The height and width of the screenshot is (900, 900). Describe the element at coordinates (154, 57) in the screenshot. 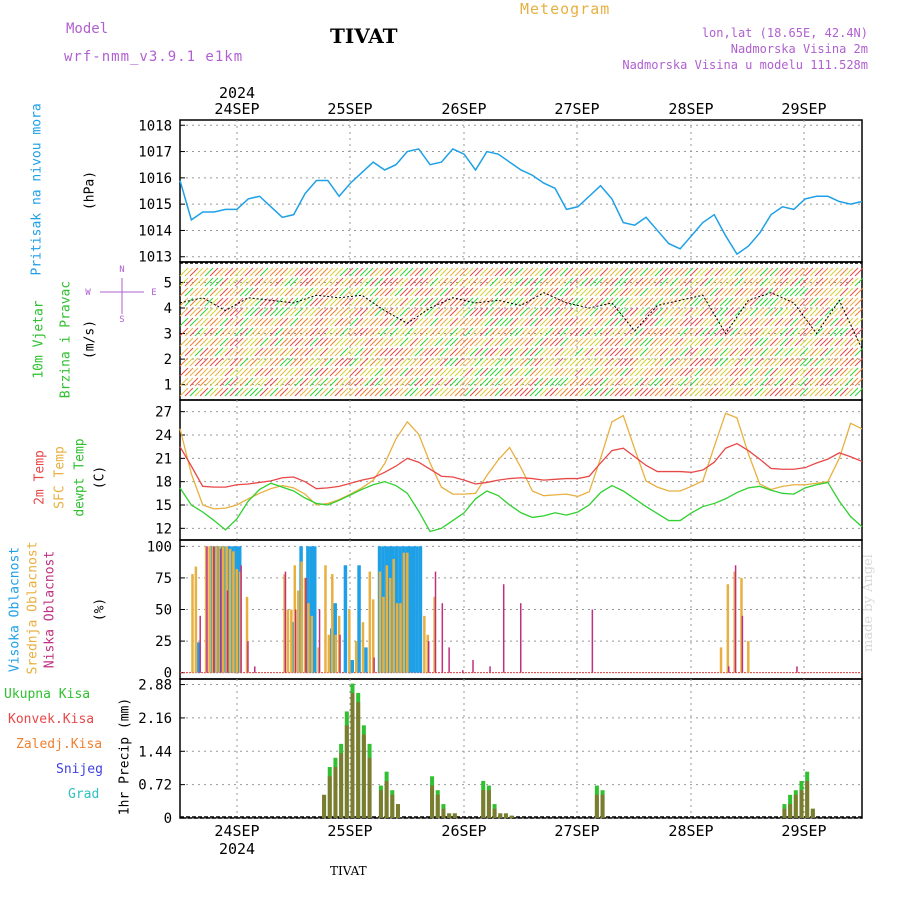

I see `model-run: wrf-nmm_v3.9.1 e1km` at that location.